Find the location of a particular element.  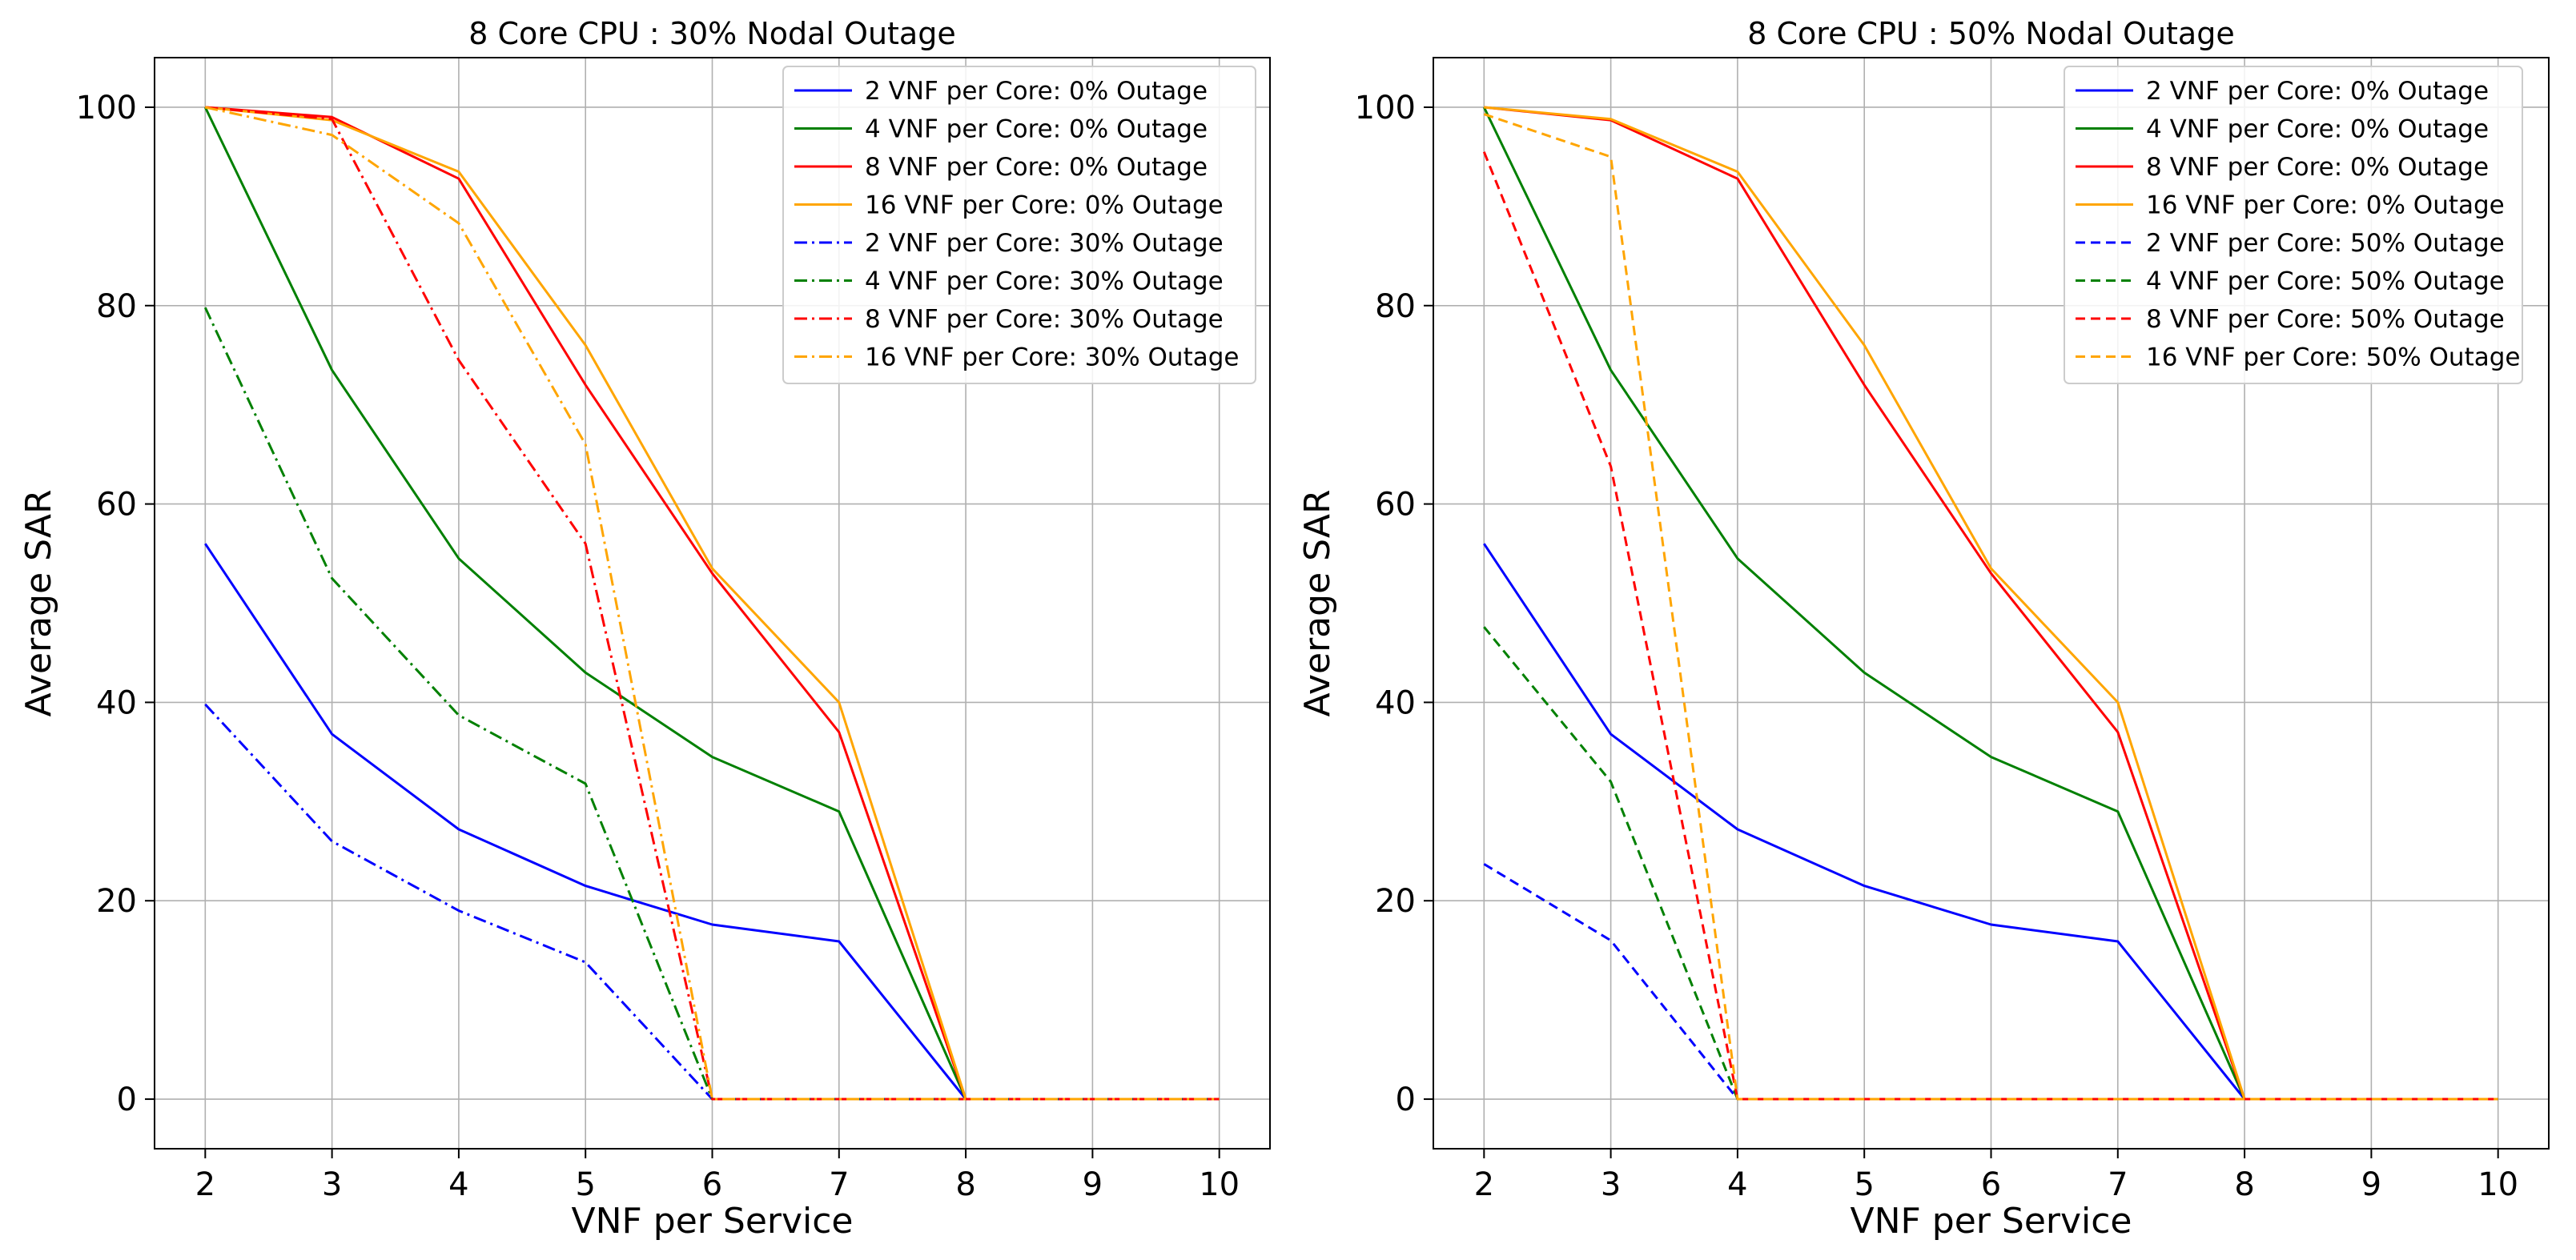

legend-label-7: 8 VNF per Core: 30% Outage is located at coordinates (1044, 319).